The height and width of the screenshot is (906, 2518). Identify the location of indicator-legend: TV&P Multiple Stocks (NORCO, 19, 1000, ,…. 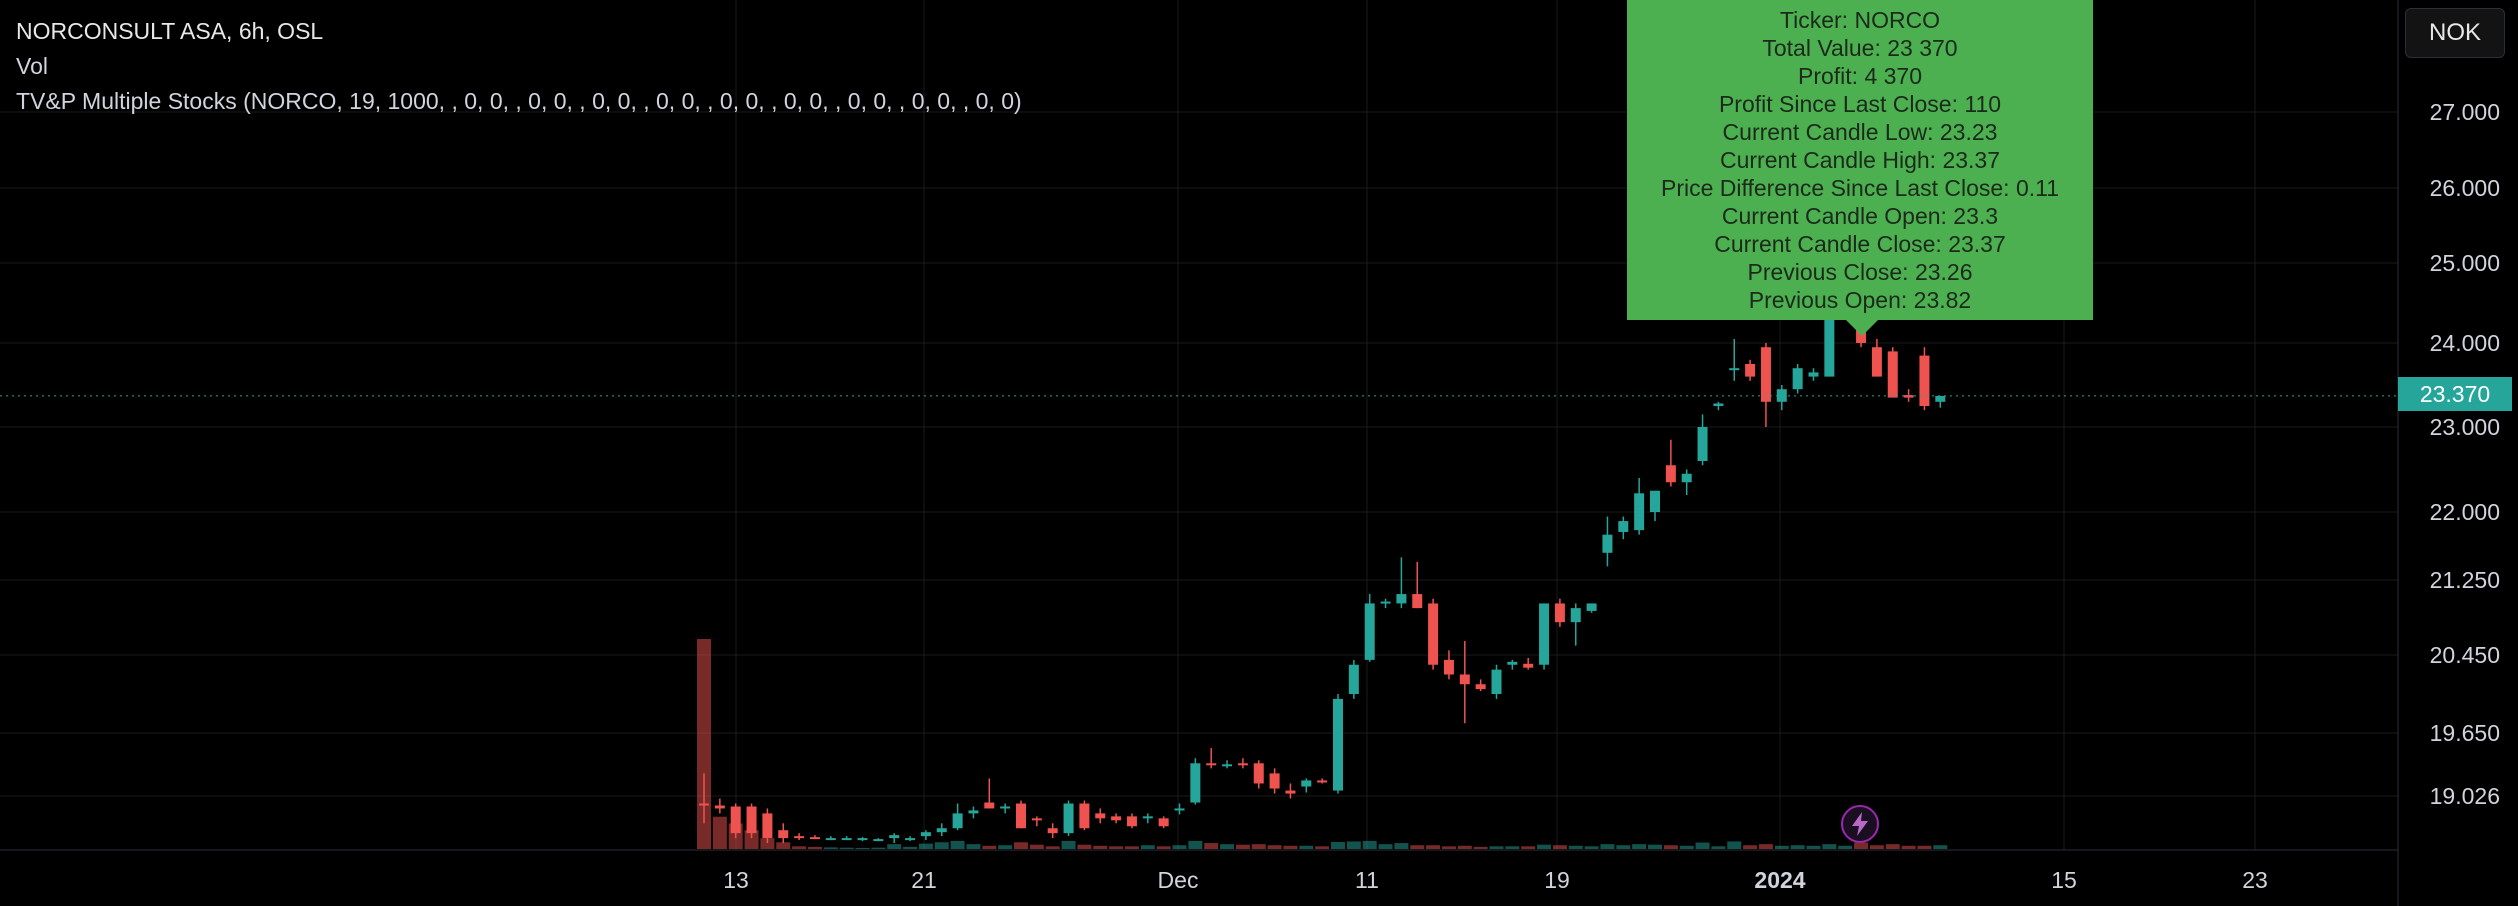
(519, 101).